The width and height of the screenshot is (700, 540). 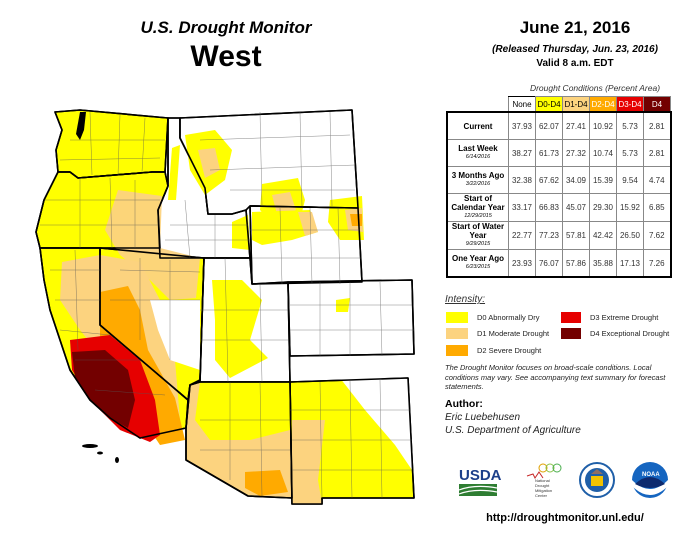 I want to click on legend-label: D1 Moderate Drought, so click(x=513, y=333).